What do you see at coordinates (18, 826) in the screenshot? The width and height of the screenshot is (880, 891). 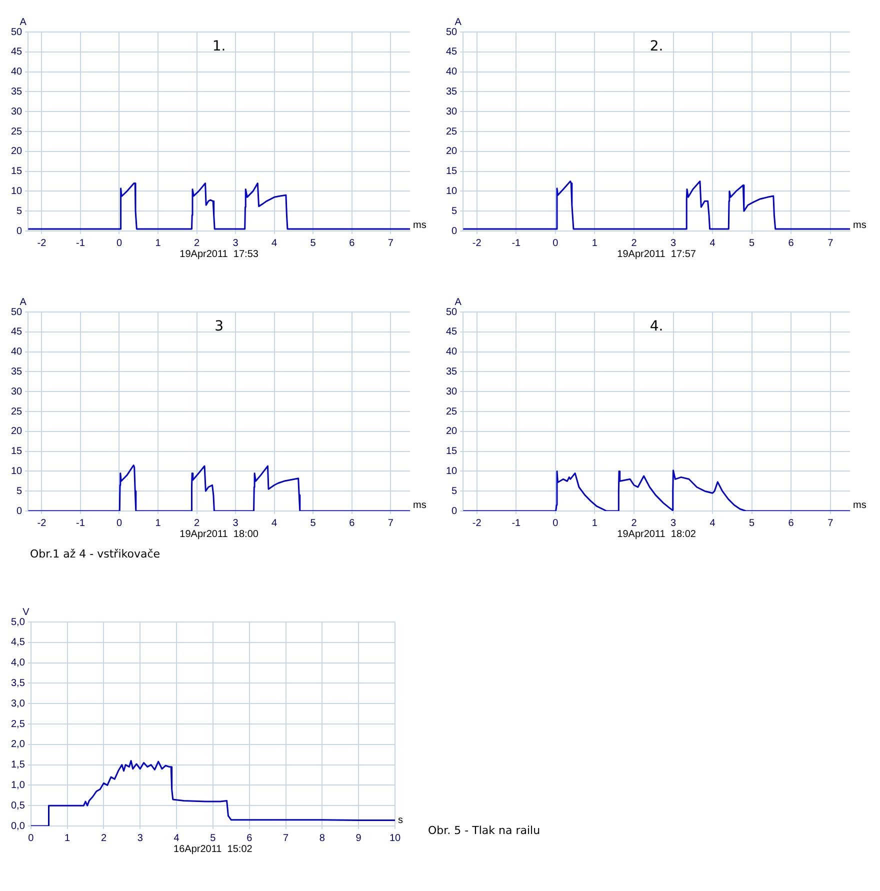 I see `y-tick-label: 0,0` at bounding box center [18, 826].